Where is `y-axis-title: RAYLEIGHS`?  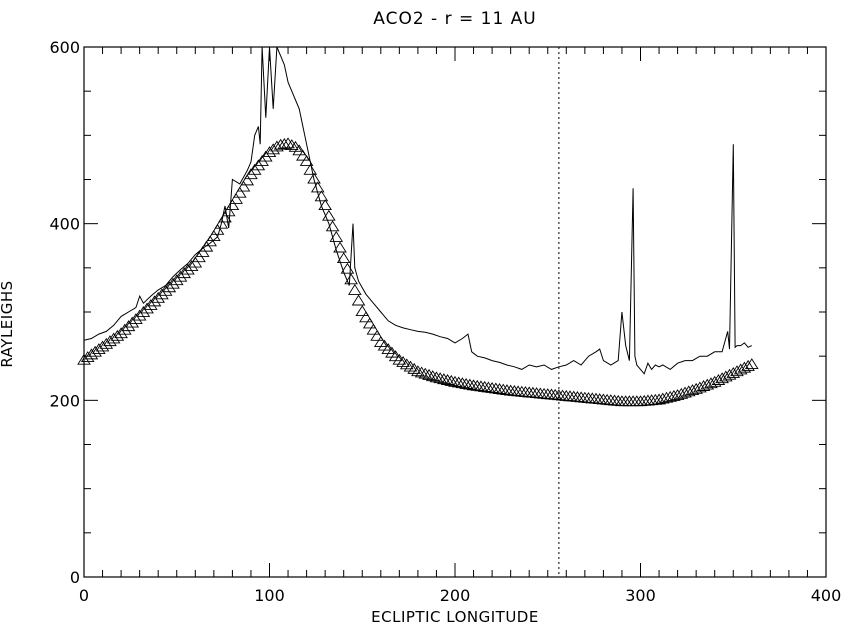 y-axis-title: RAYLEIGHS is located at coordinates (8, 323).